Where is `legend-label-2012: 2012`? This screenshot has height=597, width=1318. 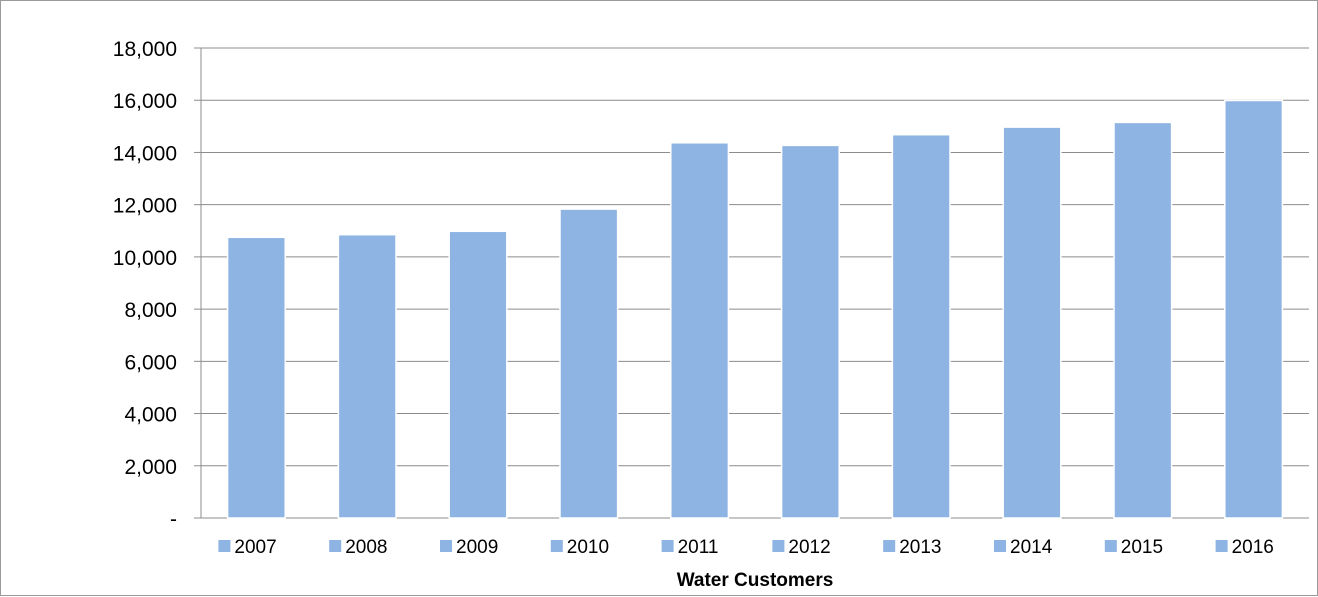 legend-label-2012: 2012 is located at coordinates (809, 547).